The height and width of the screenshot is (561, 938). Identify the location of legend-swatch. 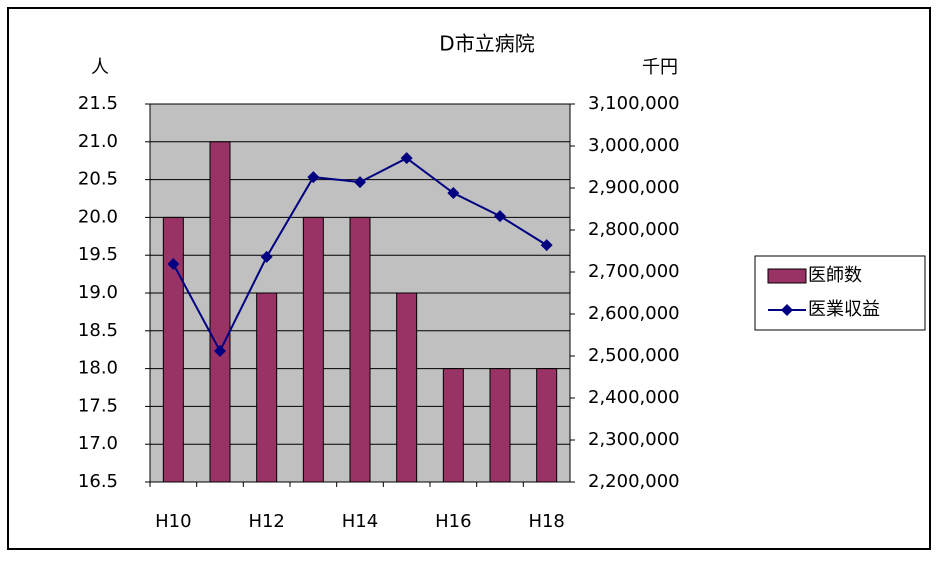
(787, 276).